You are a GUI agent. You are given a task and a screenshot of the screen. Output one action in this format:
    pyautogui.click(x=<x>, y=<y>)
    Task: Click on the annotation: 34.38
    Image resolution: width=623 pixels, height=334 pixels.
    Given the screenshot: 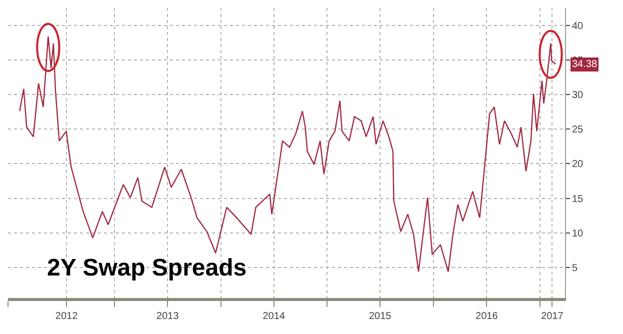 What is the action you would take?
    pyautogui.click(x=585, y=64)
    